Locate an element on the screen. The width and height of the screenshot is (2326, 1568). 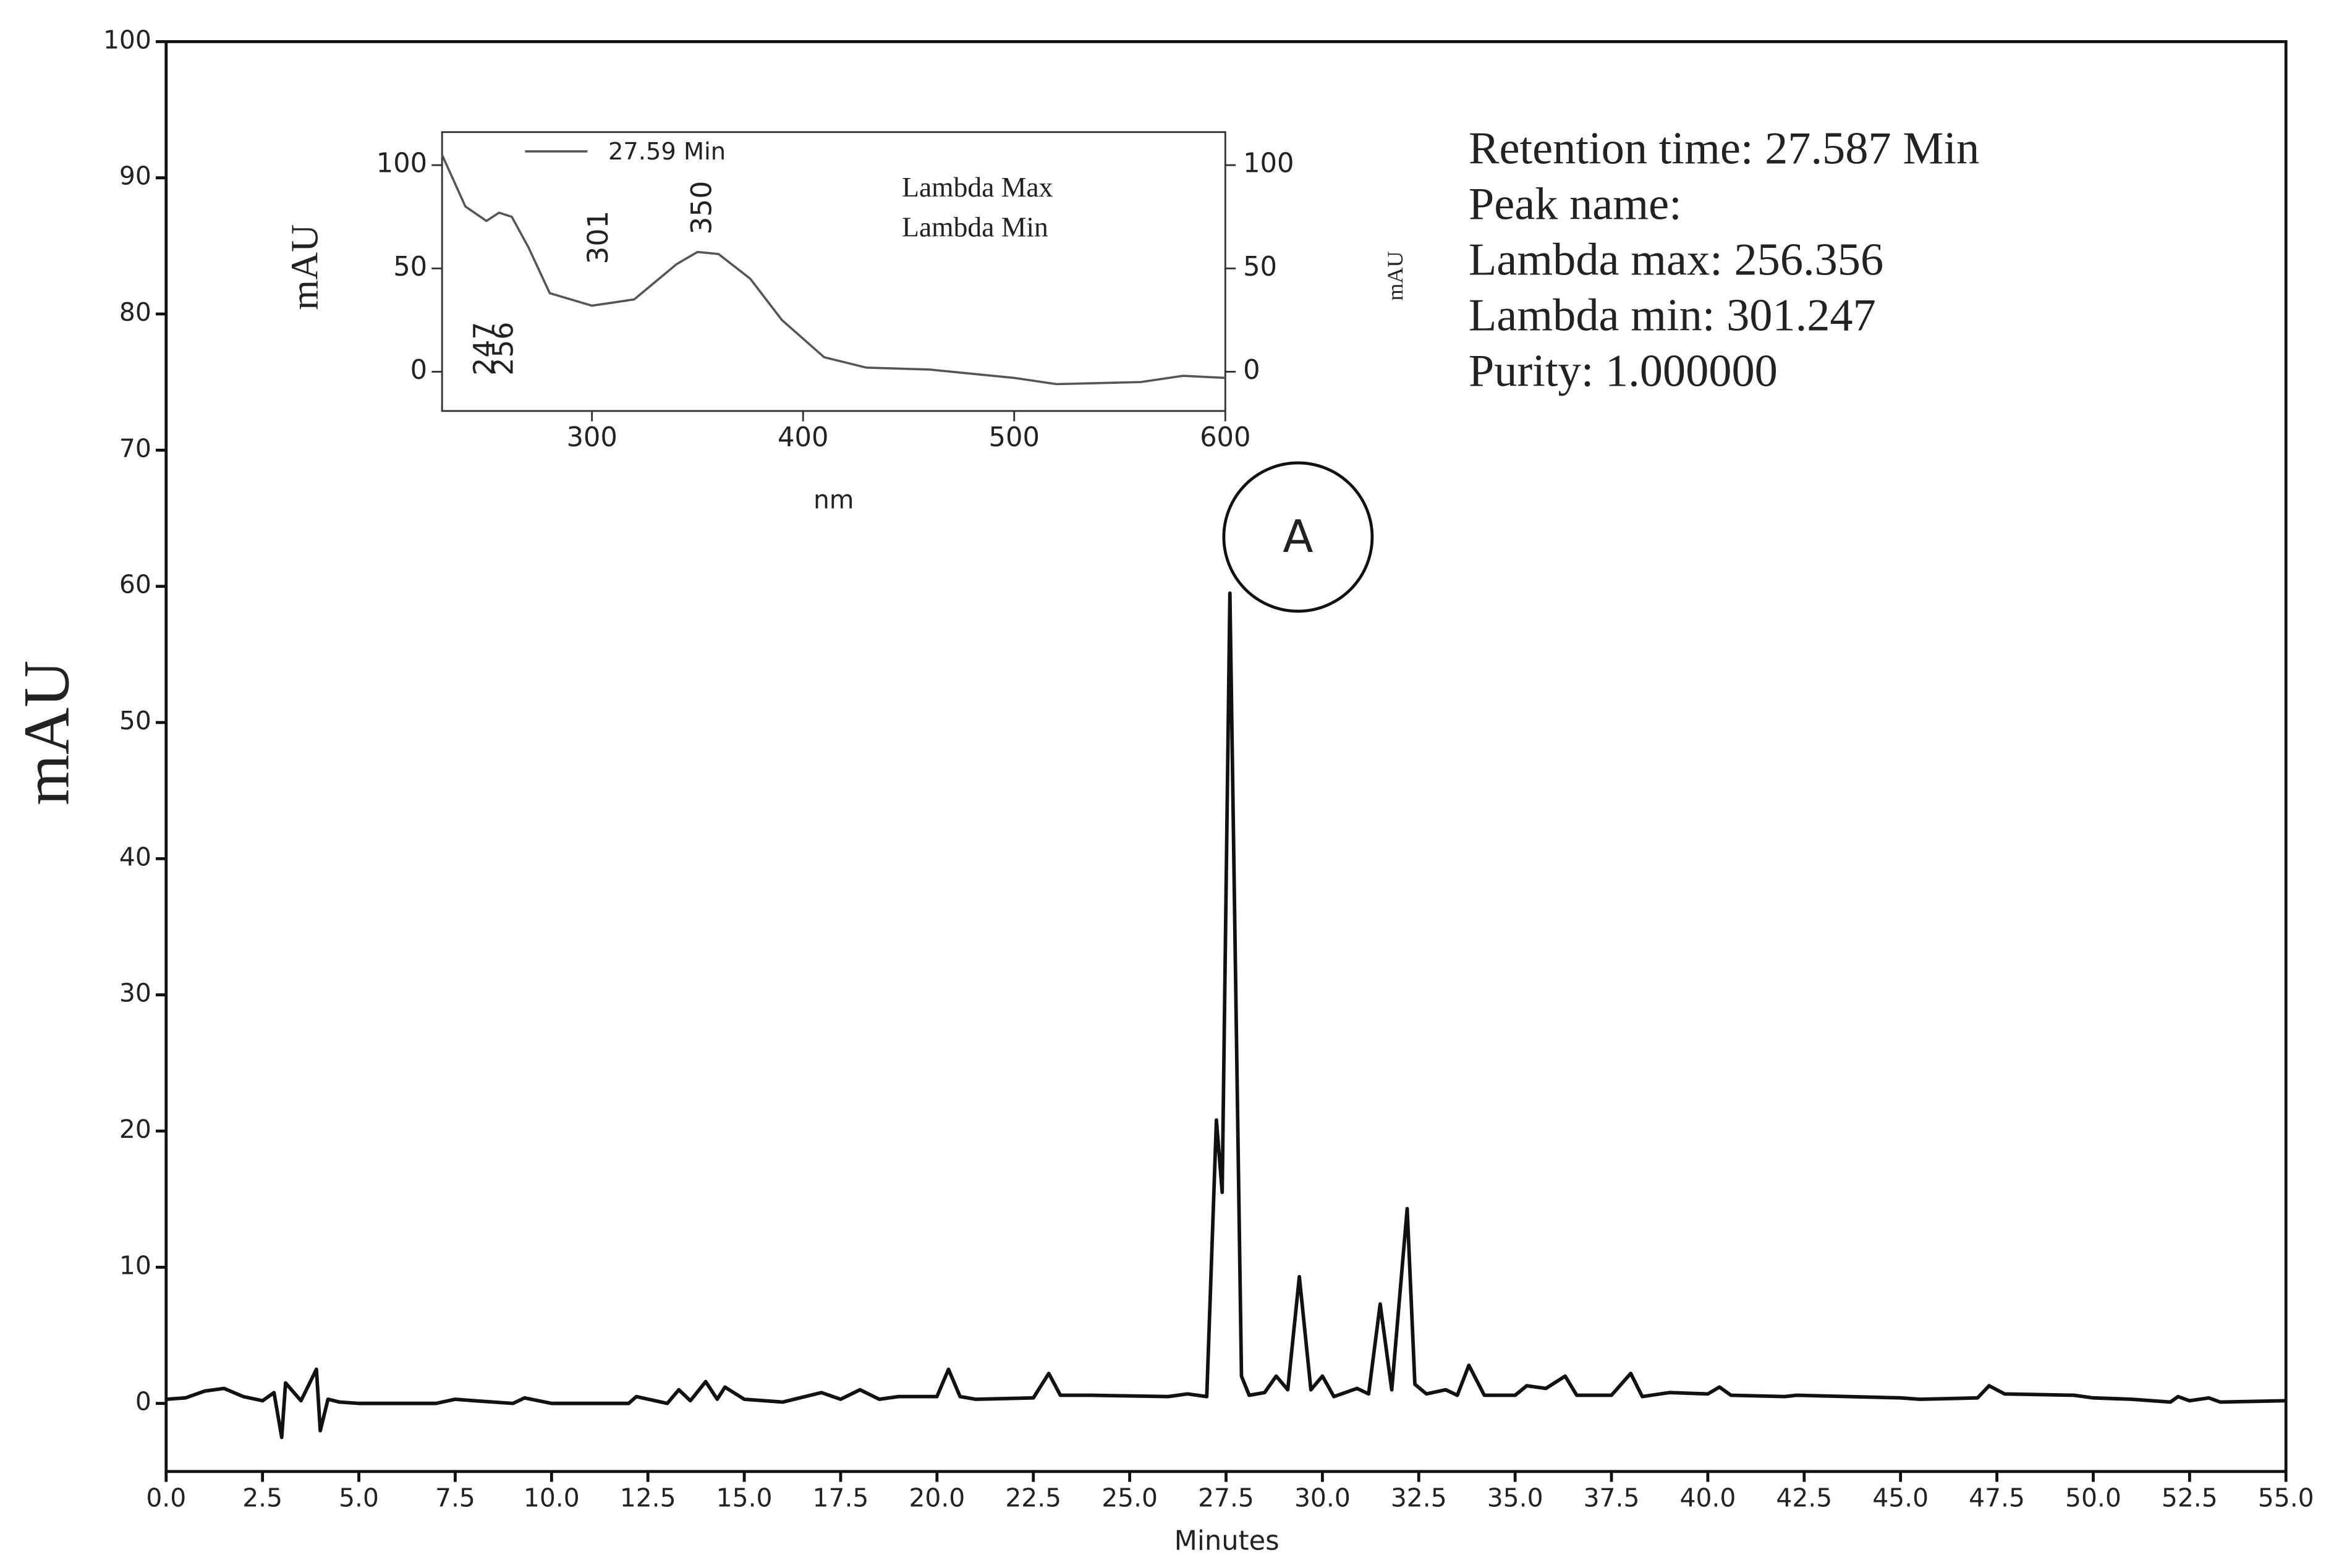
y-tick-label: 60 is located at coordinates (135, 585).